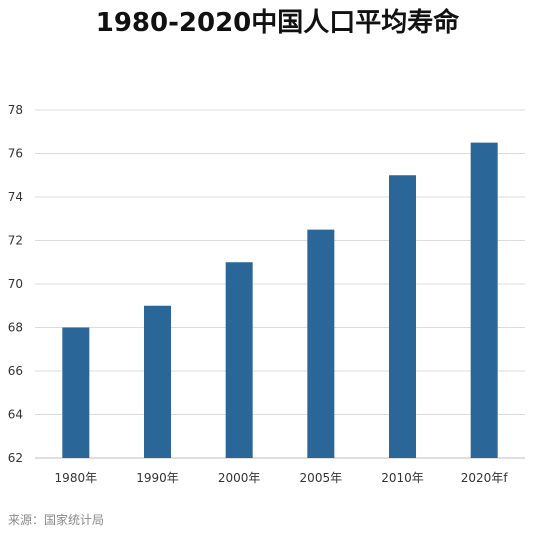 The image size is (555, 535). What do you see at coordinates (15, 328) in the screenshot?
I see `y-tick-label: 68` at bounding box center [15, 328].